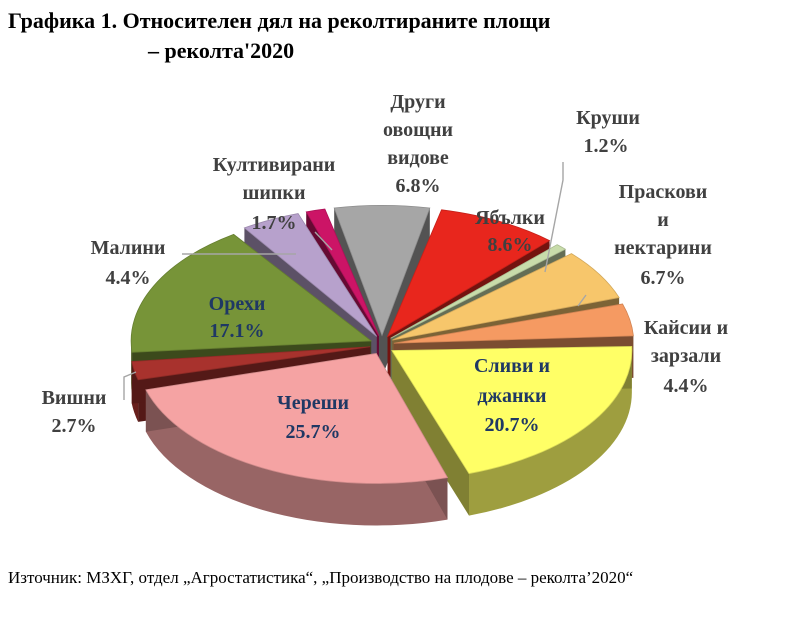  Describe the element at coordinates (512, 366) in the screenshot. I see `label-slivi-l1: Сливи и` at that location.